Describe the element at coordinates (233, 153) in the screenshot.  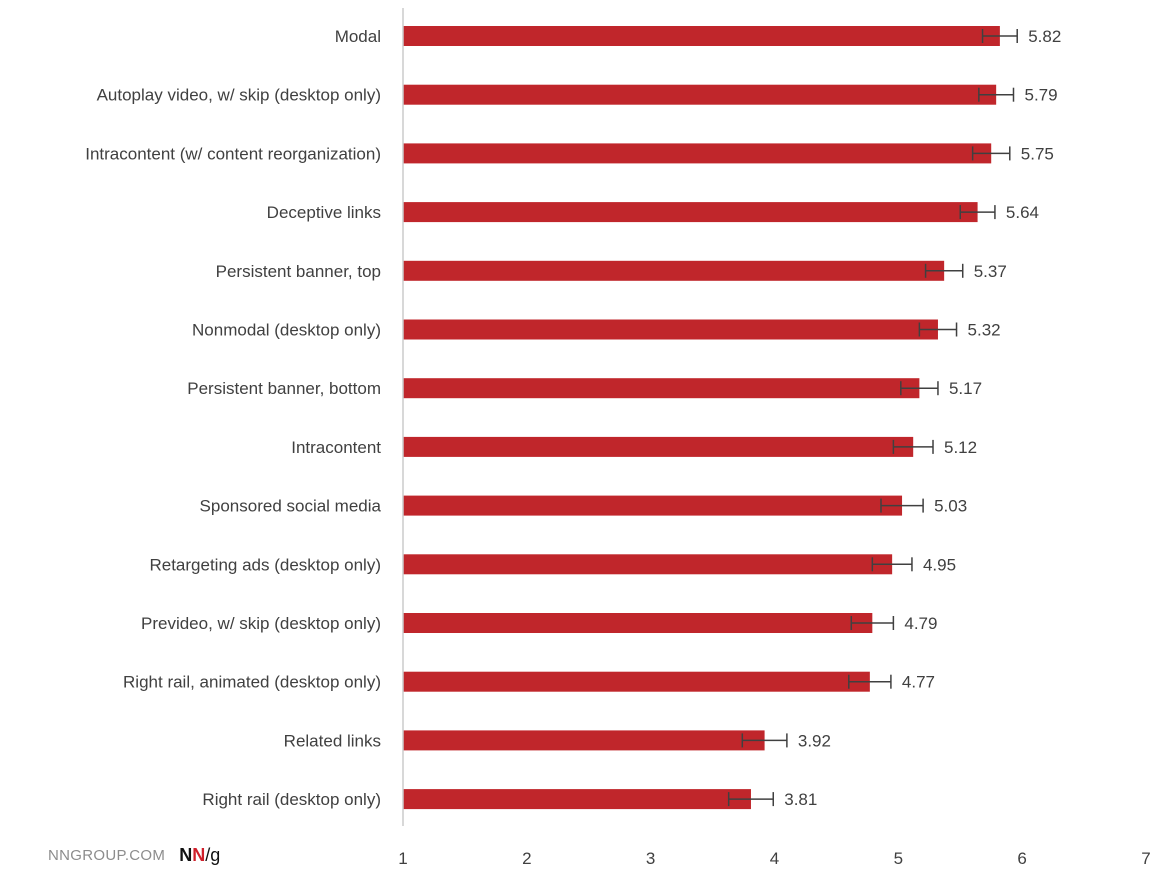
I see `category-label-2: Intracontent (w/ content reorganization)` at that location.